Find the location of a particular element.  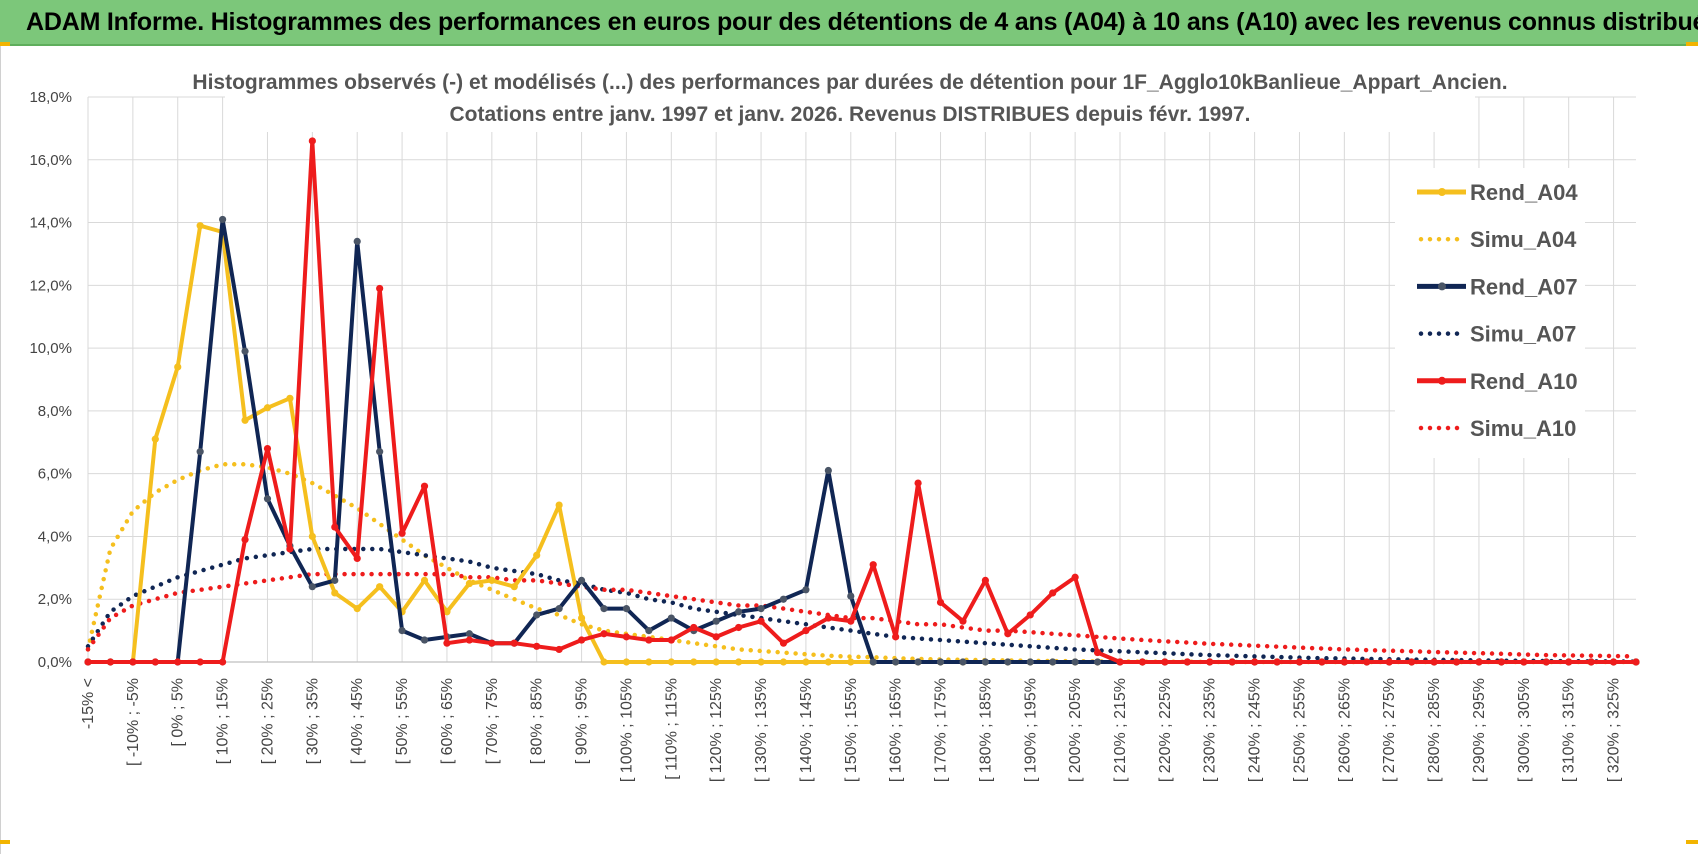

legend-label-Simu_A07: Simu_A07 is located at coordinates (1523, 334).